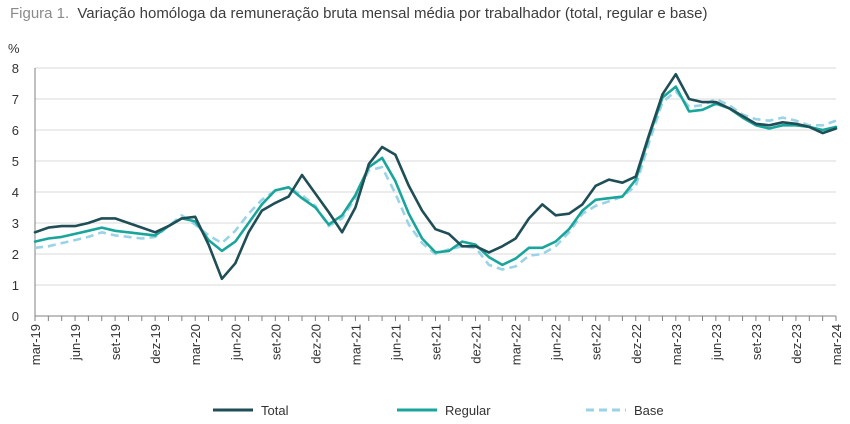 This screenshot has height=424, width=850. What do you see at coordinates (14, 48) in the screenshot?
I see `y-axis-unit-label: %` at bounding box center [14, 48].